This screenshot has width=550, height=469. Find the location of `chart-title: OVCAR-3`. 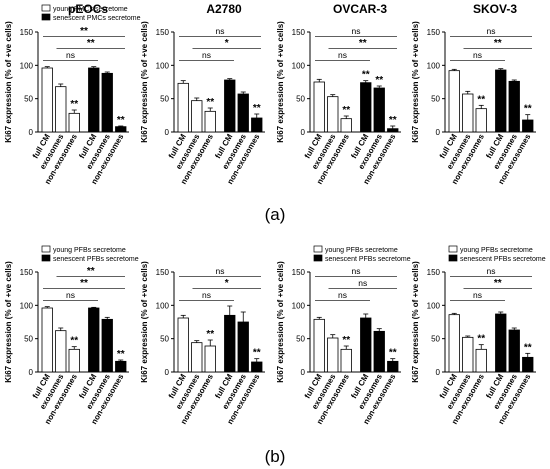

chart-title: OVCAR-3 is located at coordinates (360, 9).